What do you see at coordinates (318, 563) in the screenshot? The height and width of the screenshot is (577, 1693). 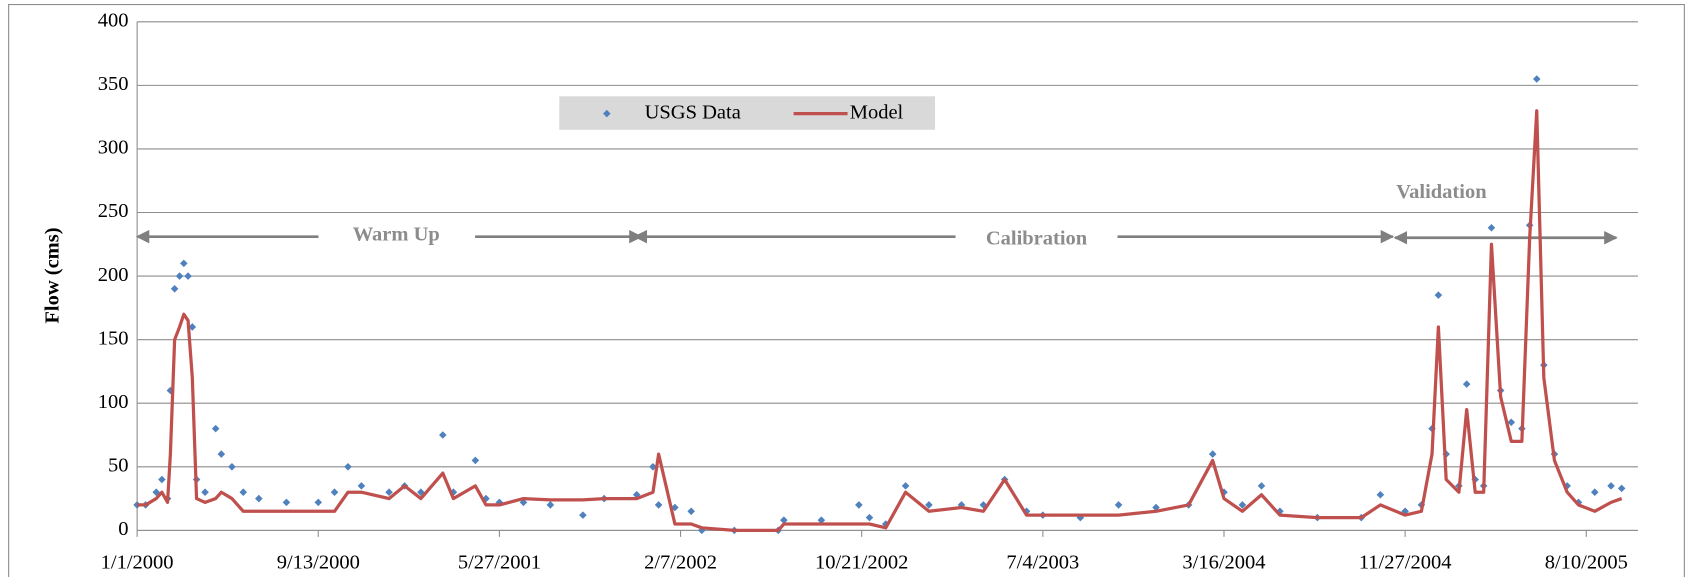 I see `x-tick-label: 9/13/2000` at bounding box center [318, 563].